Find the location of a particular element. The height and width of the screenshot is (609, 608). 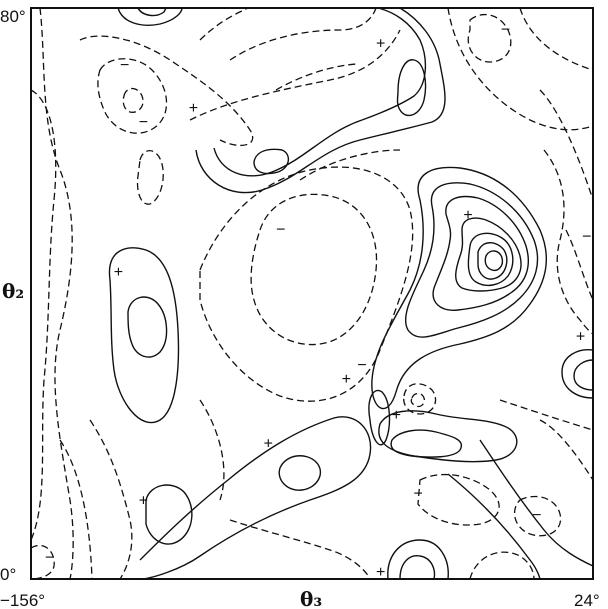

y-axis-label: θ₂ is located at coordinates (13, 291).